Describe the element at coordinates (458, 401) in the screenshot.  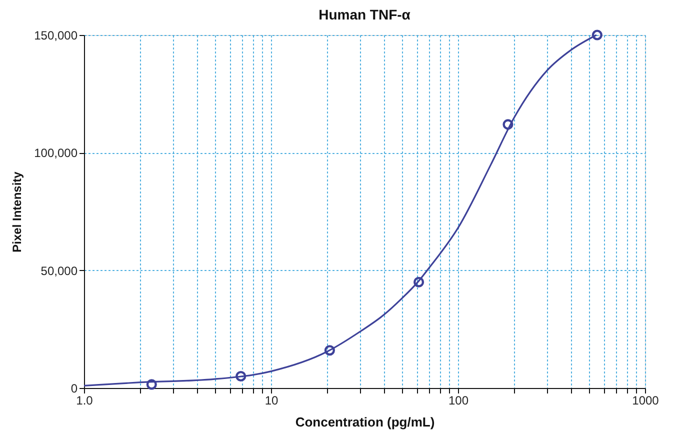
I see `x-tick-label: 100` at that location.